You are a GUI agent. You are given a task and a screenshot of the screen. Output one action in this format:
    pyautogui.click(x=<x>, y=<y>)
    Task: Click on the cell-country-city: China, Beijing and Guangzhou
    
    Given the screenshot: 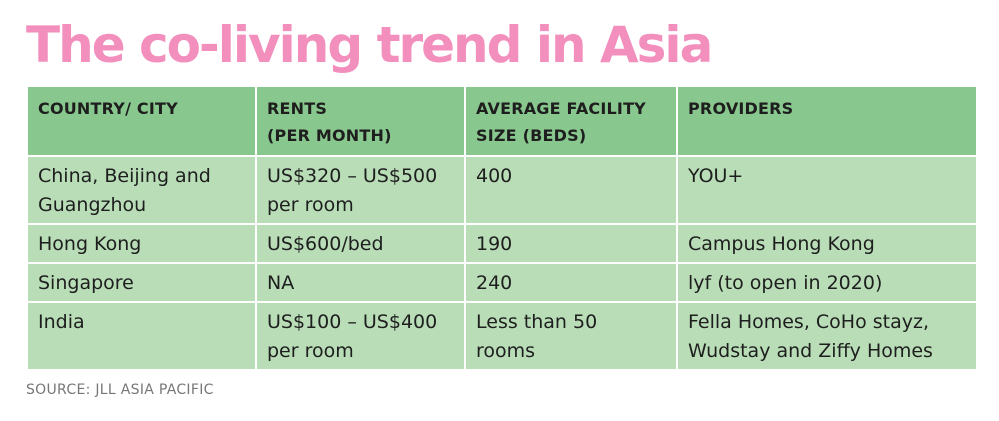 What is the action you would take?
    pyautogui.click(x=141, y=190)
    